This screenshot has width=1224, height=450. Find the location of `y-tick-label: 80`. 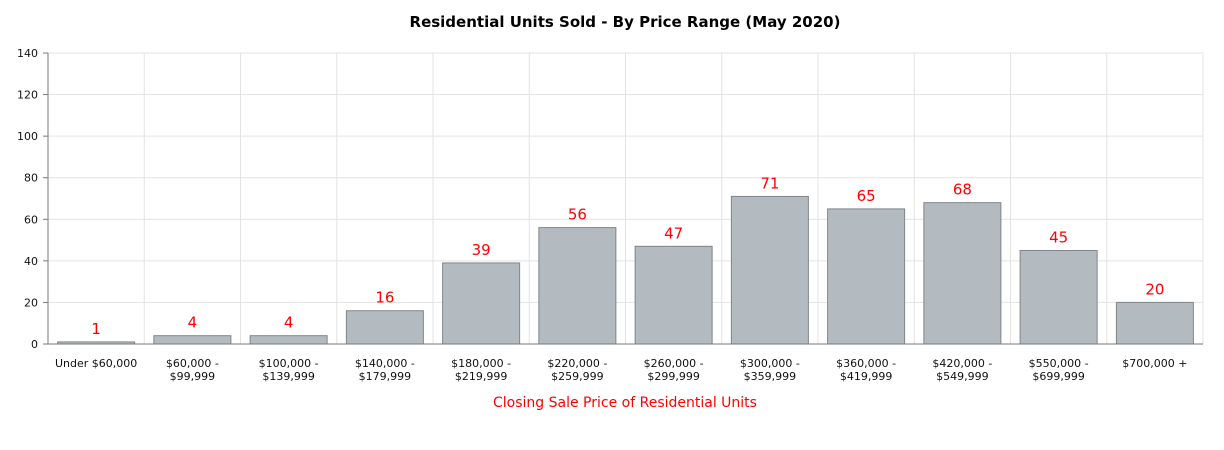

y-tick-label: 80 is located at coordinates (31, 178).